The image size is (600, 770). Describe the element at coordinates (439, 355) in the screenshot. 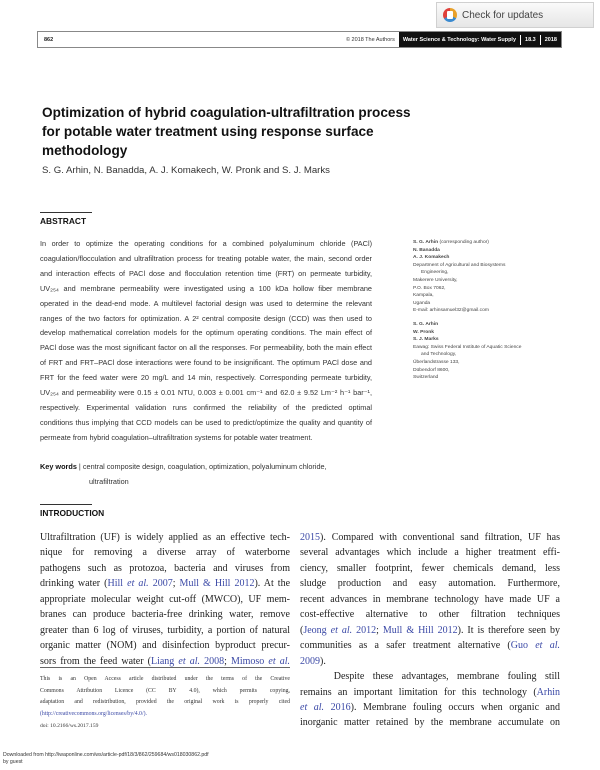

I see `affiliation-line: and Technology,` at that location.